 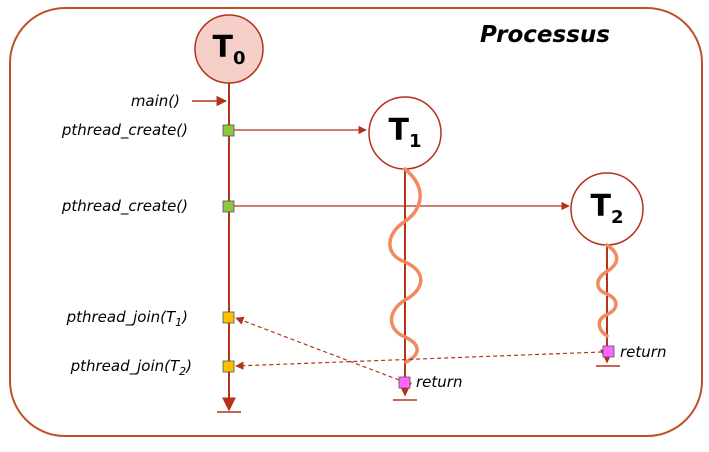 What do you see at coordinates (545, 35) in the screenshot?
I see `process-title: Processus` at bounding box center [545, 35].